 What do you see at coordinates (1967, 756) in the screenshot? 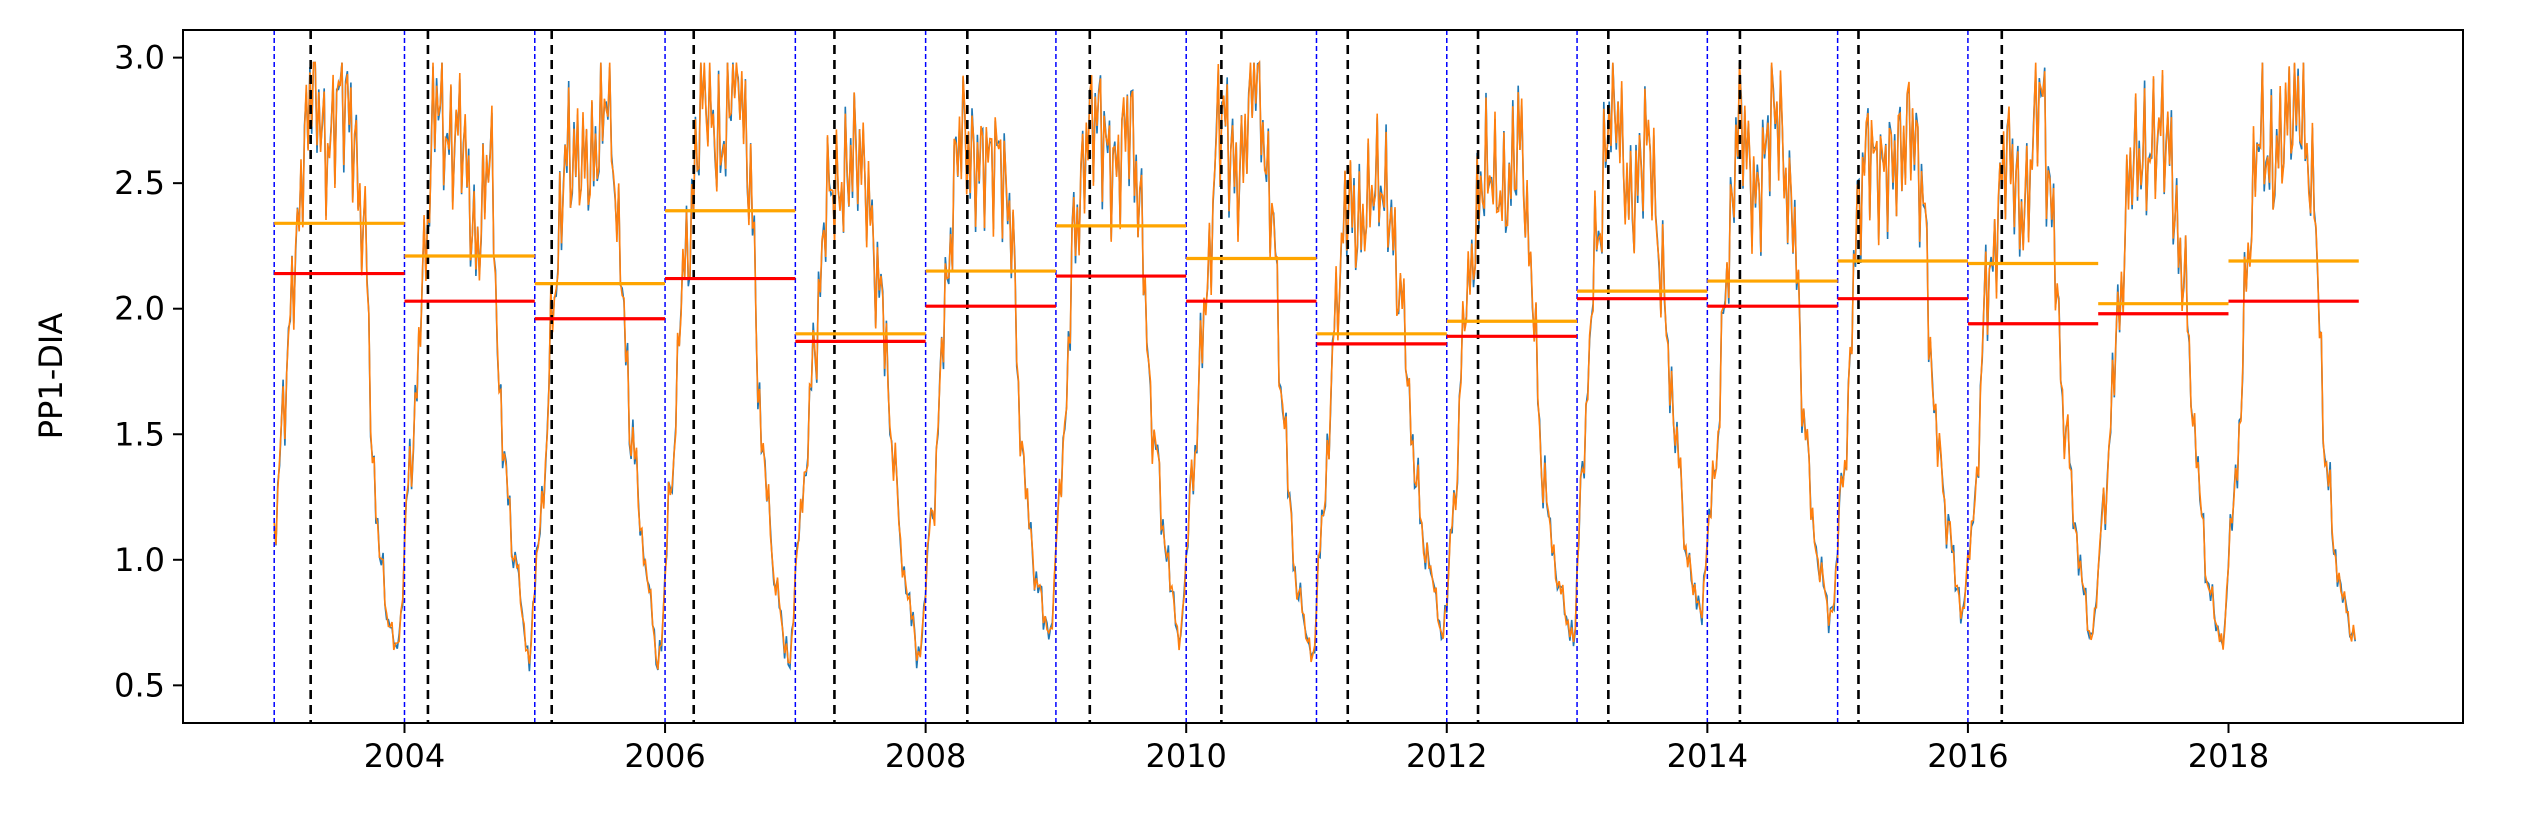
I see `x-tick-label-6: 2016` at bounding box center [1967, 756].